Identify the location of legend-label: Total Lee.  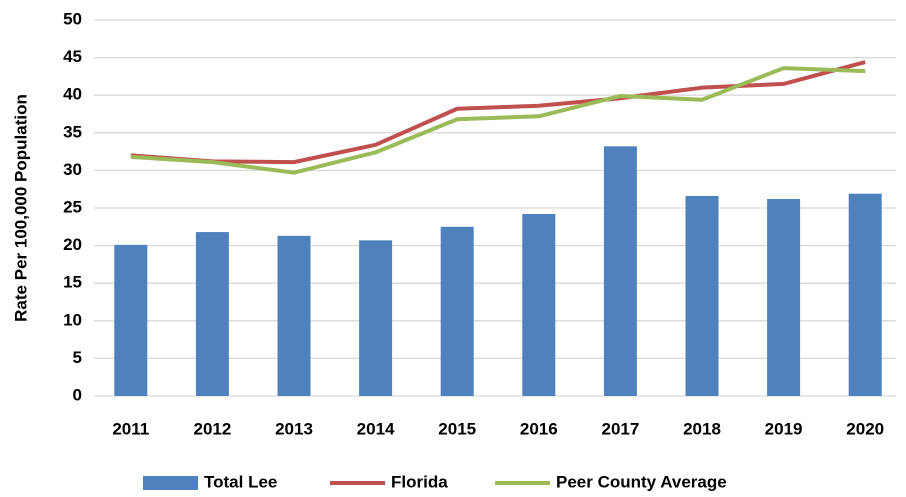
(240, 481).